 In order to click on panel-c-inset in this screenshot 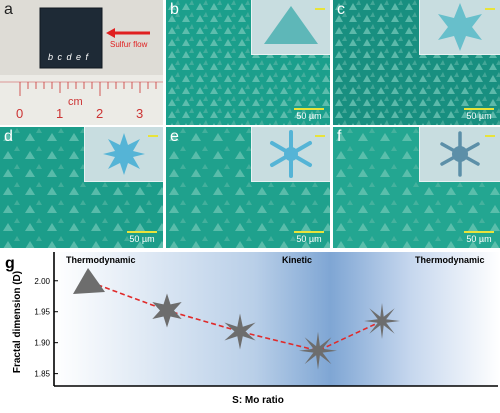, I will do `click(459, 27)`.